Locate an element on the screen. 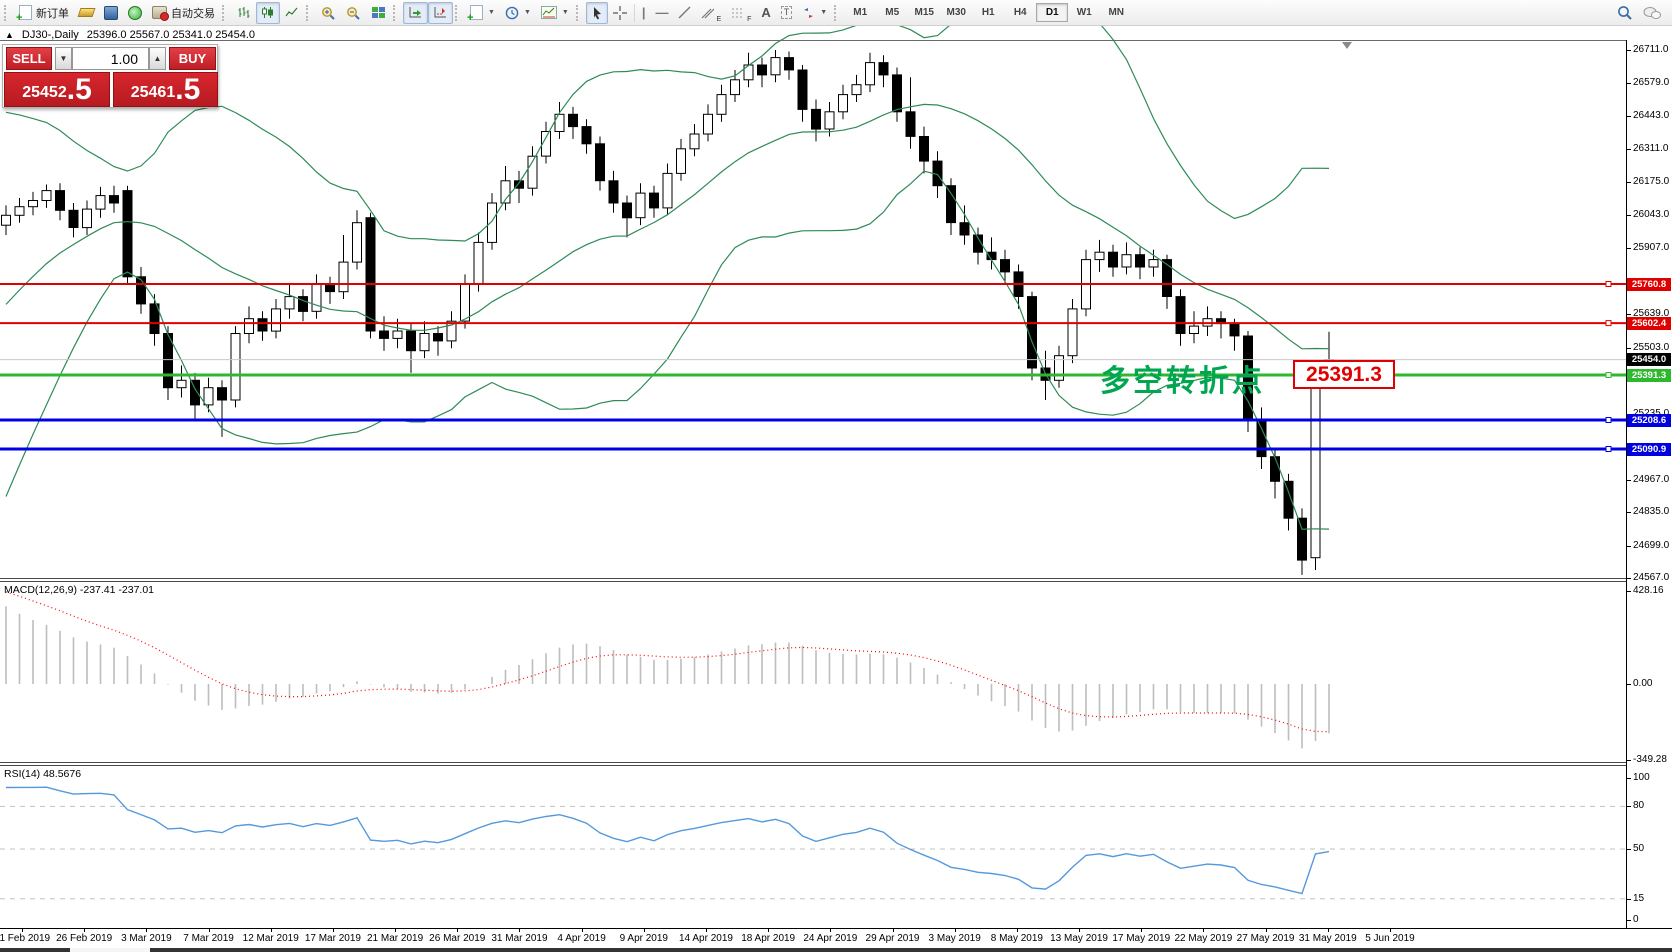 The width and height of the screenshot is (1672, 952). data-window-button is located at coordinates (111, 13).